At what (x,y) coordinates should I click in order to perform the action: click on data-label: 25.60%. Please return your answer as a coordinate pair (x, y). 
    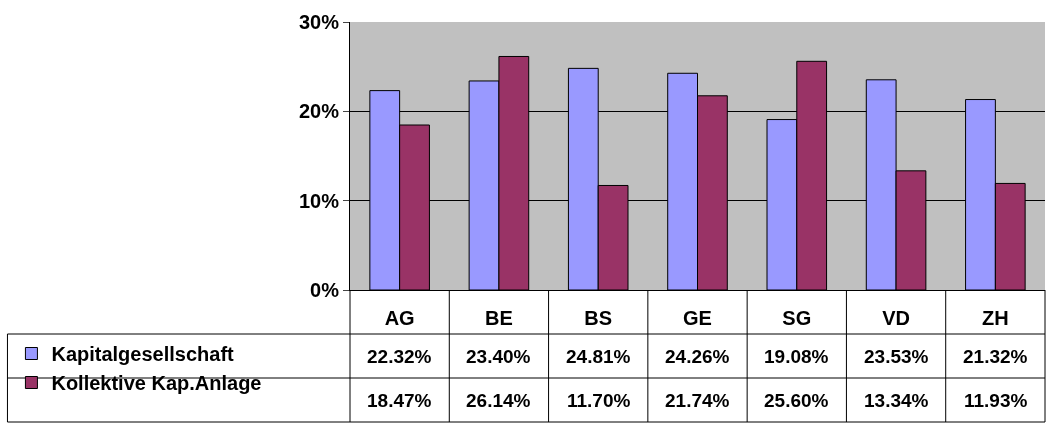
    Looking at the image, I should click on (796, 400).